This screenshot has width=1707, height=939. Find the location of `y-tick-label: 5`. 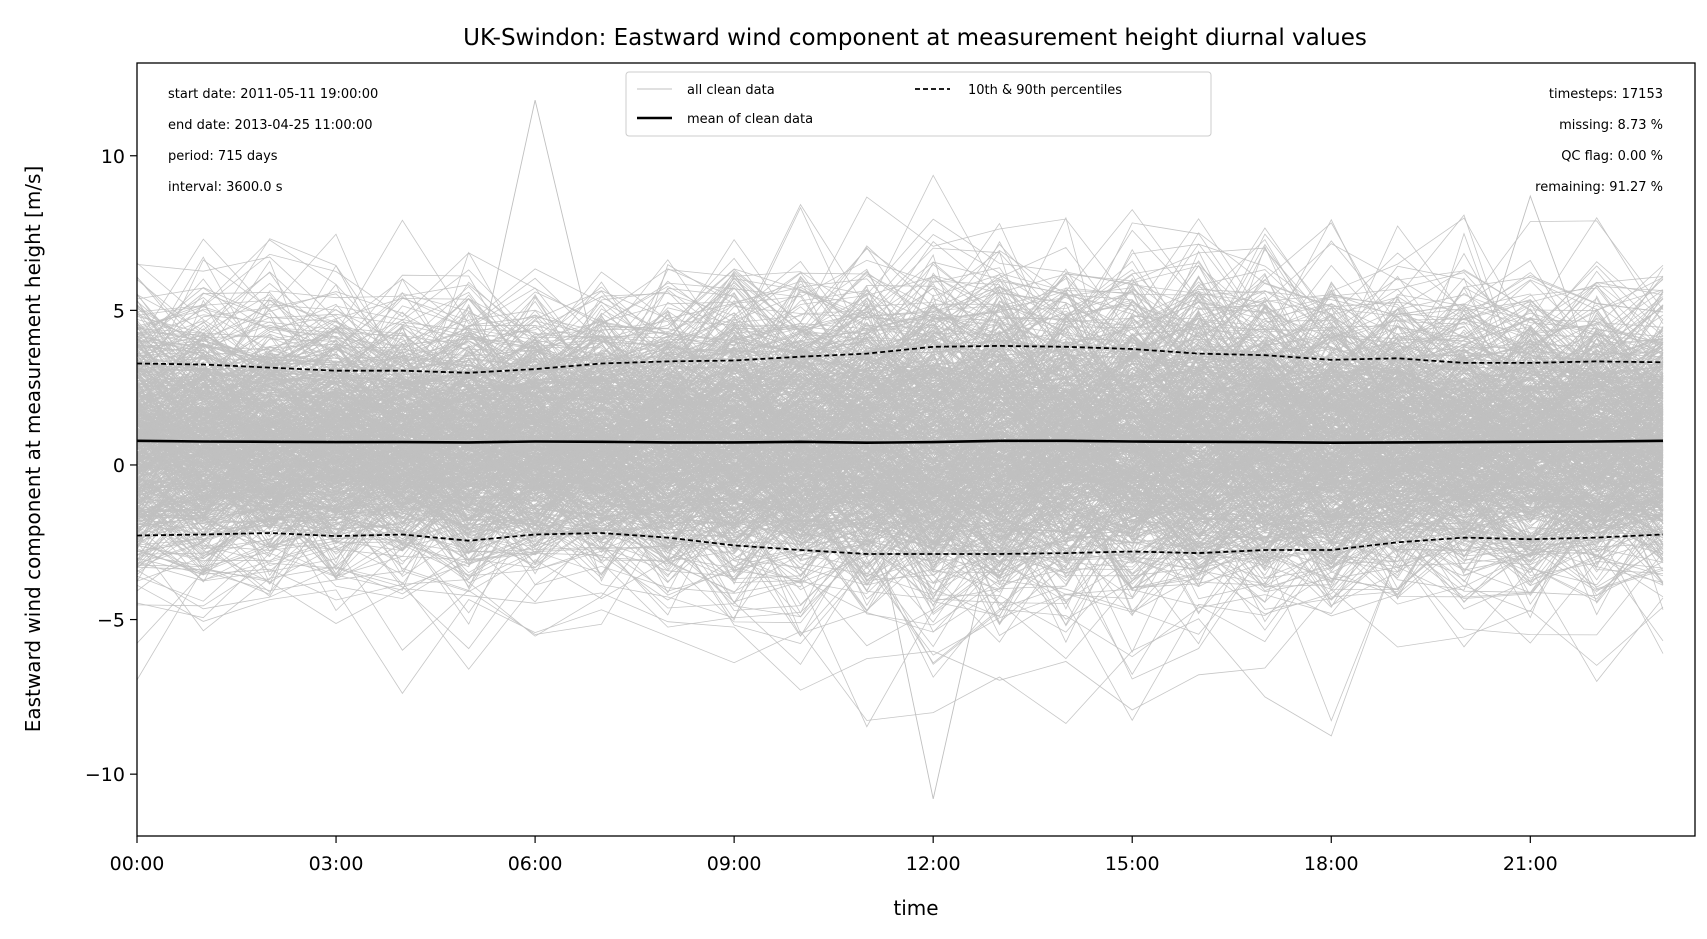

y-tick-label: 5 is located at coordinates (119, 311).